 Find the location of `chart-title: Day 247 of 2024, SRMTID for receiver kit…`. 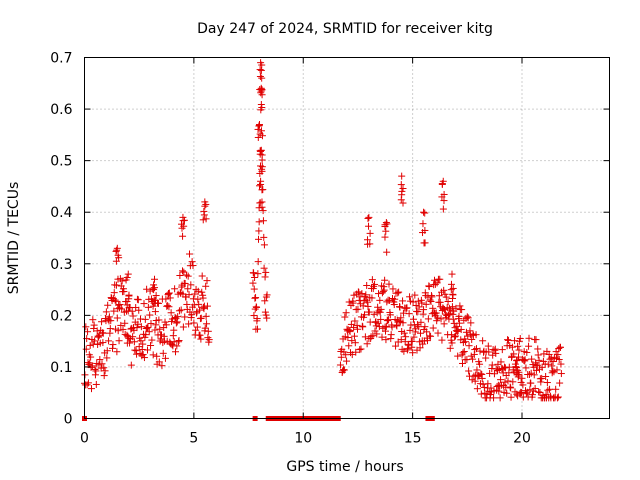

chart-title: Day 247 of 2024, SRMTID for receiver kit… is located at coordinates (345, 29).